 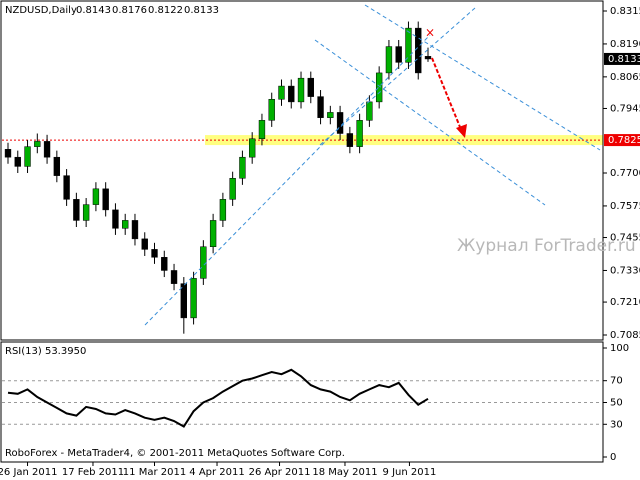 I want to click on x-tick-label: 4 Apr 2011, so click(x=216, y=472).